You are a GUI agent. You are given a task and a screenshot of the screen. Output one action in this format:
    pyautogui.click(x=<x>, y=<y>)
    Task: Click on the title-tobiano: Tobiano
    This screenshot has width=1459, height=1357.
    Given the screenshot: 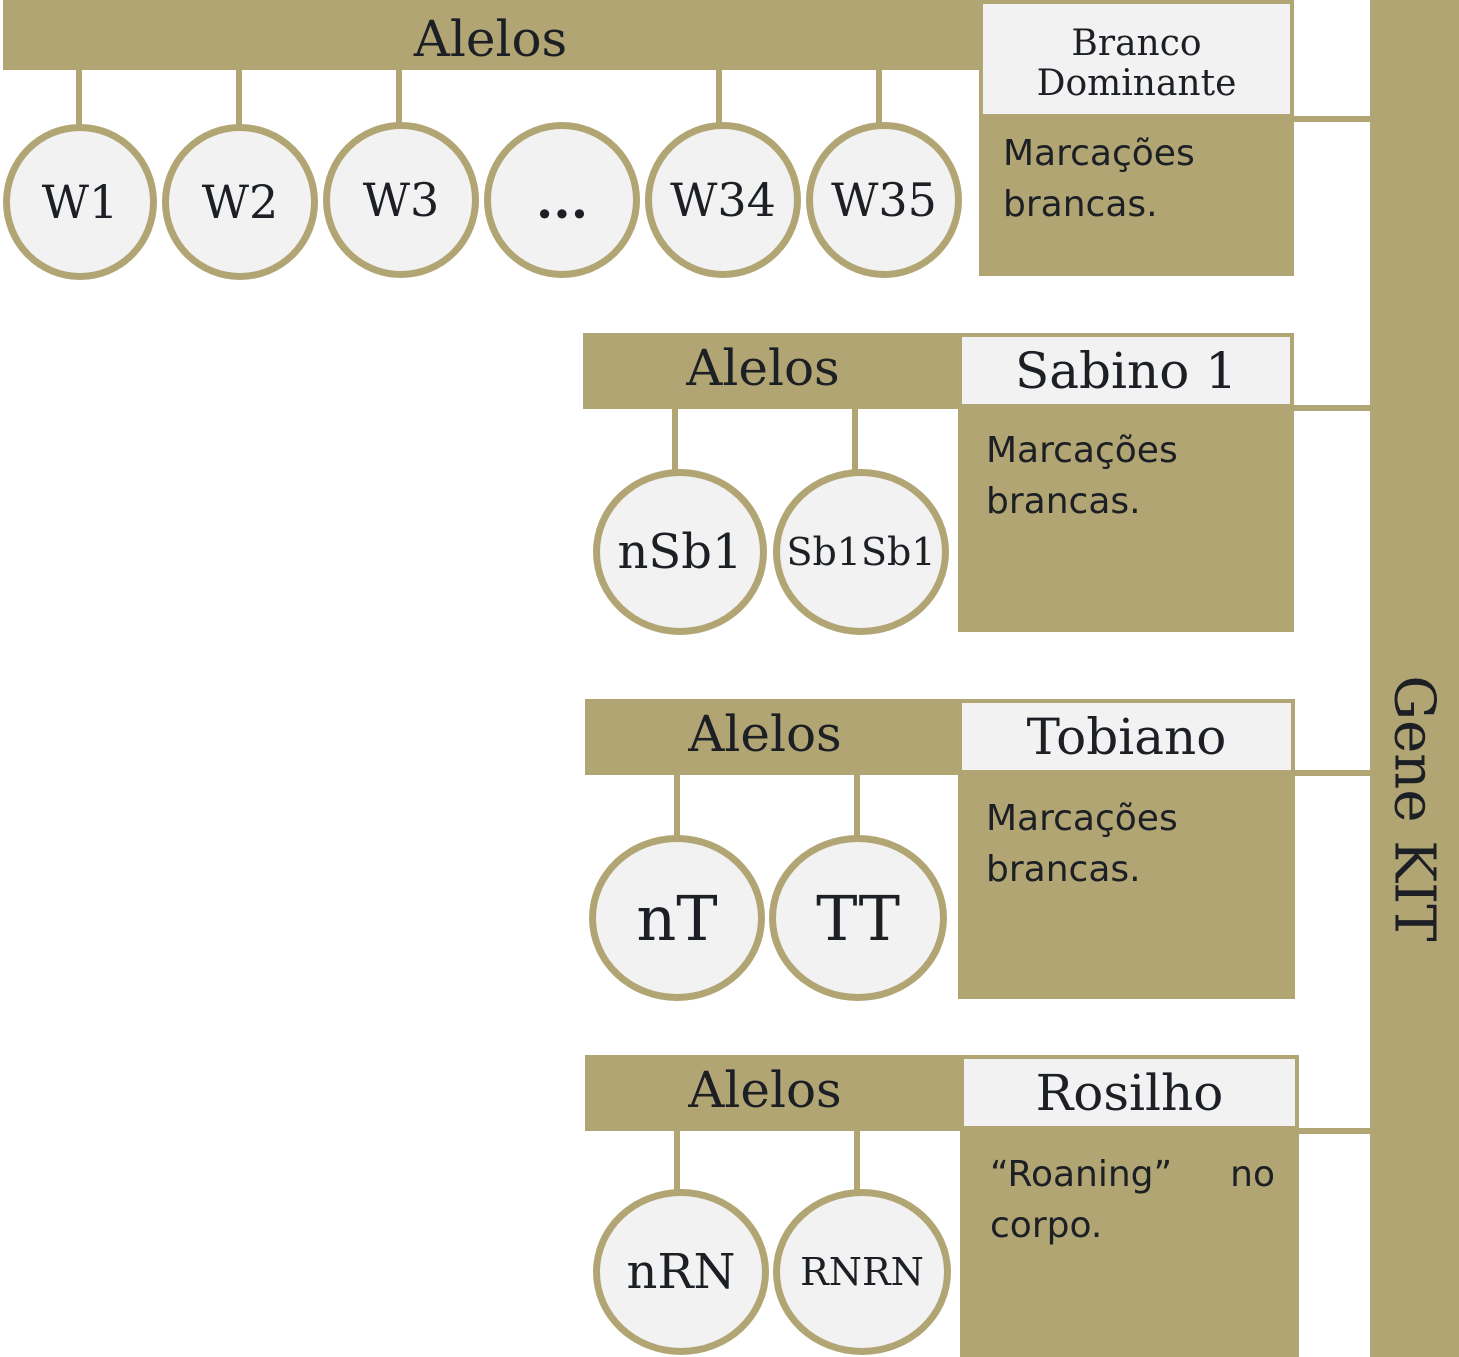 What is the action you would take?
    pyautogui.click(x=1126, y=736)
    